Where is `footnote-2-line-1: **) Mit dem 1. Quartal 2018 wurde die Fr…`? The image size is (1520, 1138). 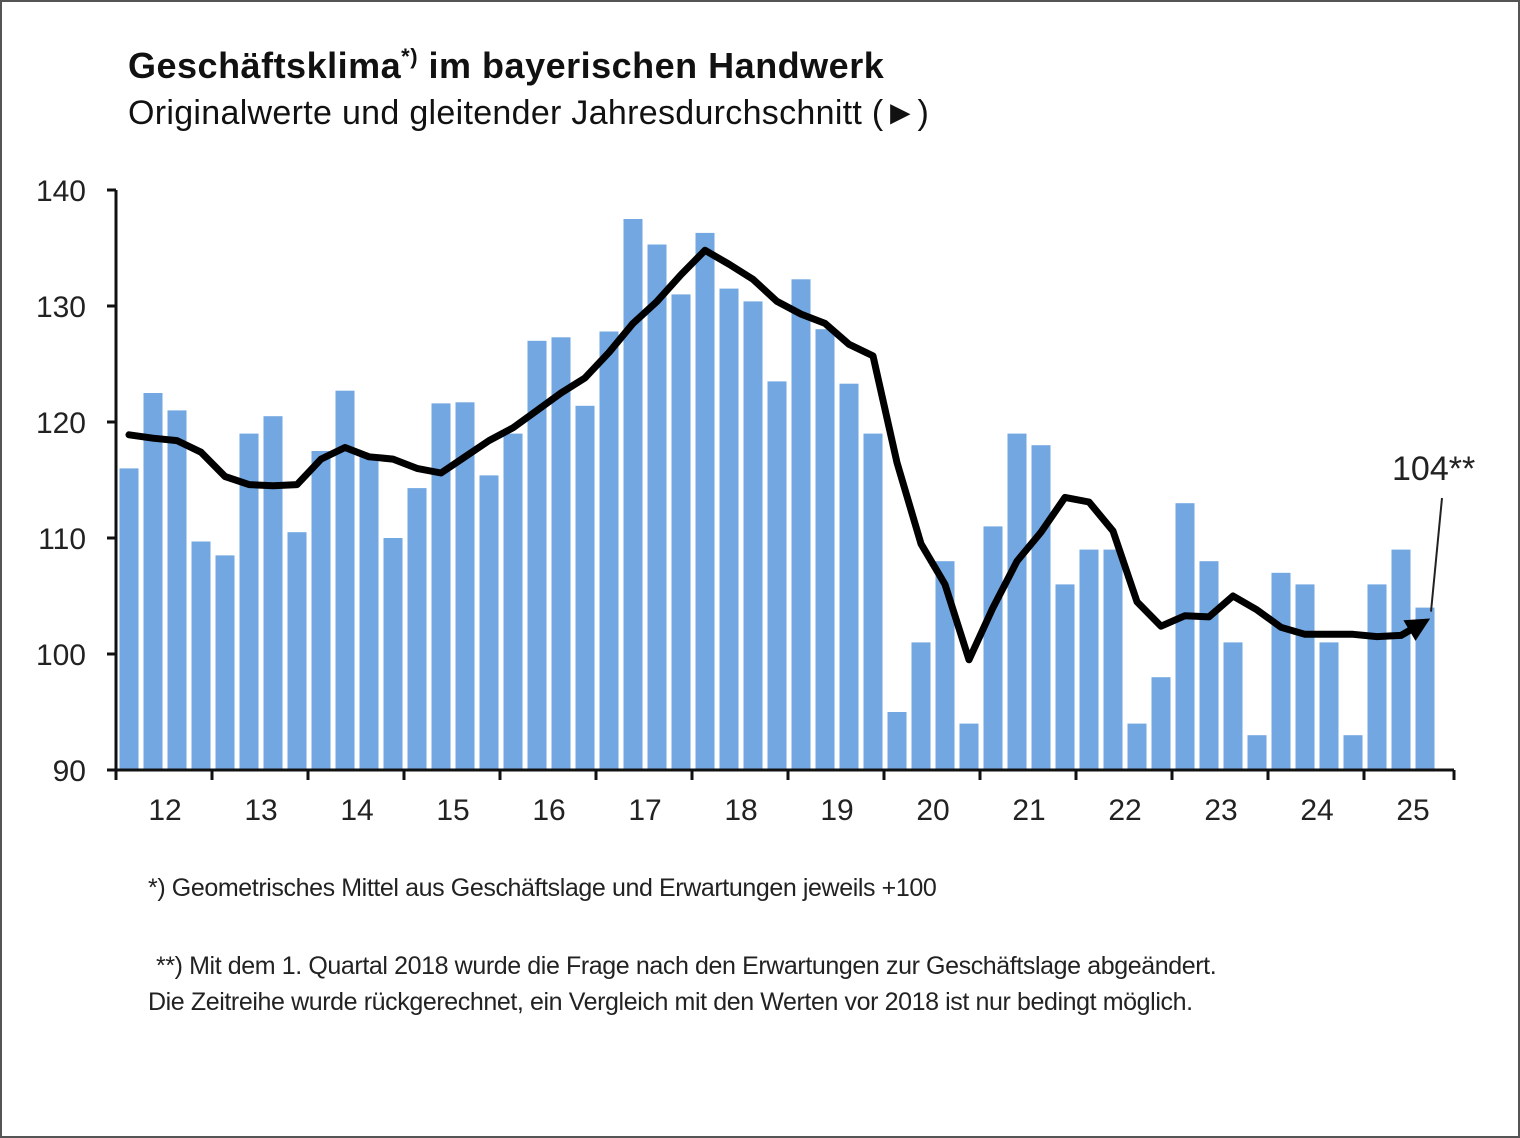 footnote-2-line-1: **) Mit dem 1. Quartal 2018 wurde die Fr… is located at coordinates (686, 966).